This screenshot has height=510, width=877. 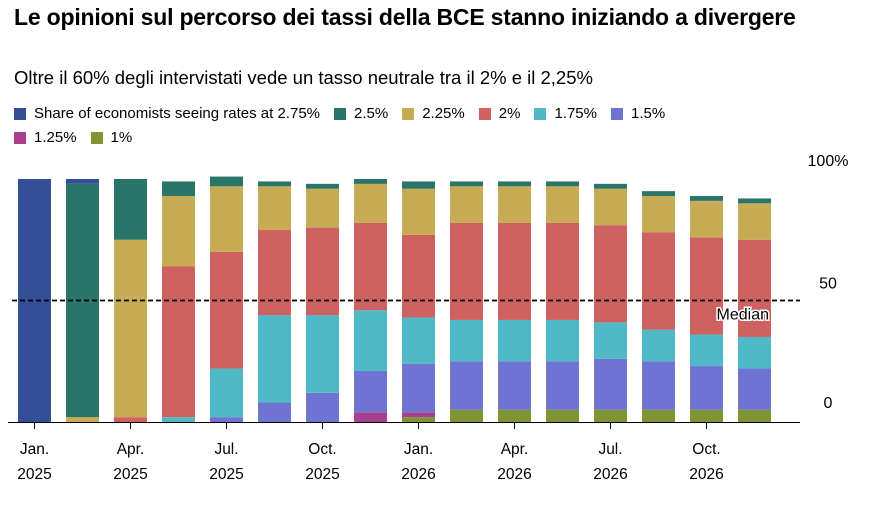 I want to click on legend-item: 1.5%, so click(x=638, y=114).